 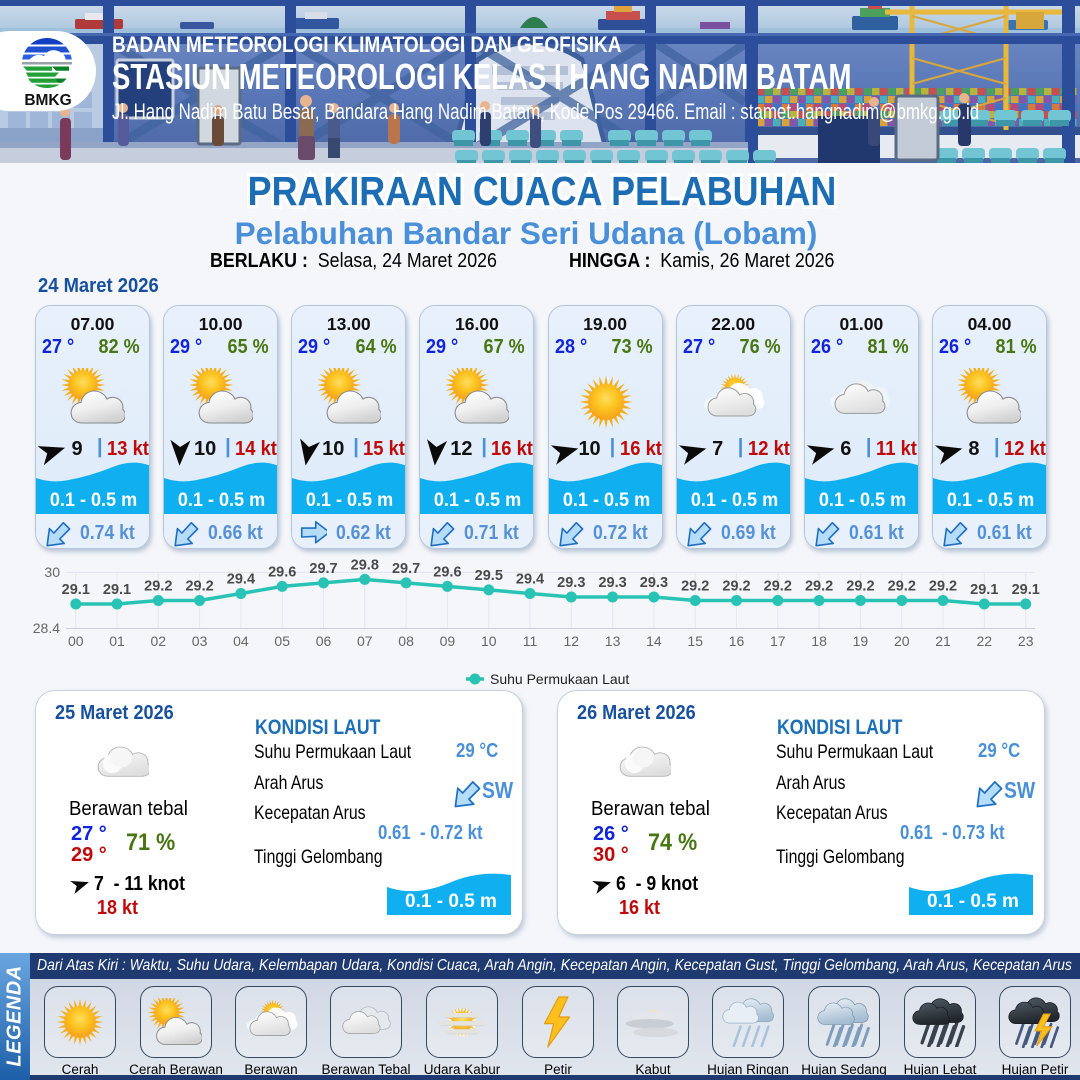 What do you see at coordinates (819, 641) in the screenshot?
I see `svg-text: 18` at bounding box center [819, 641].